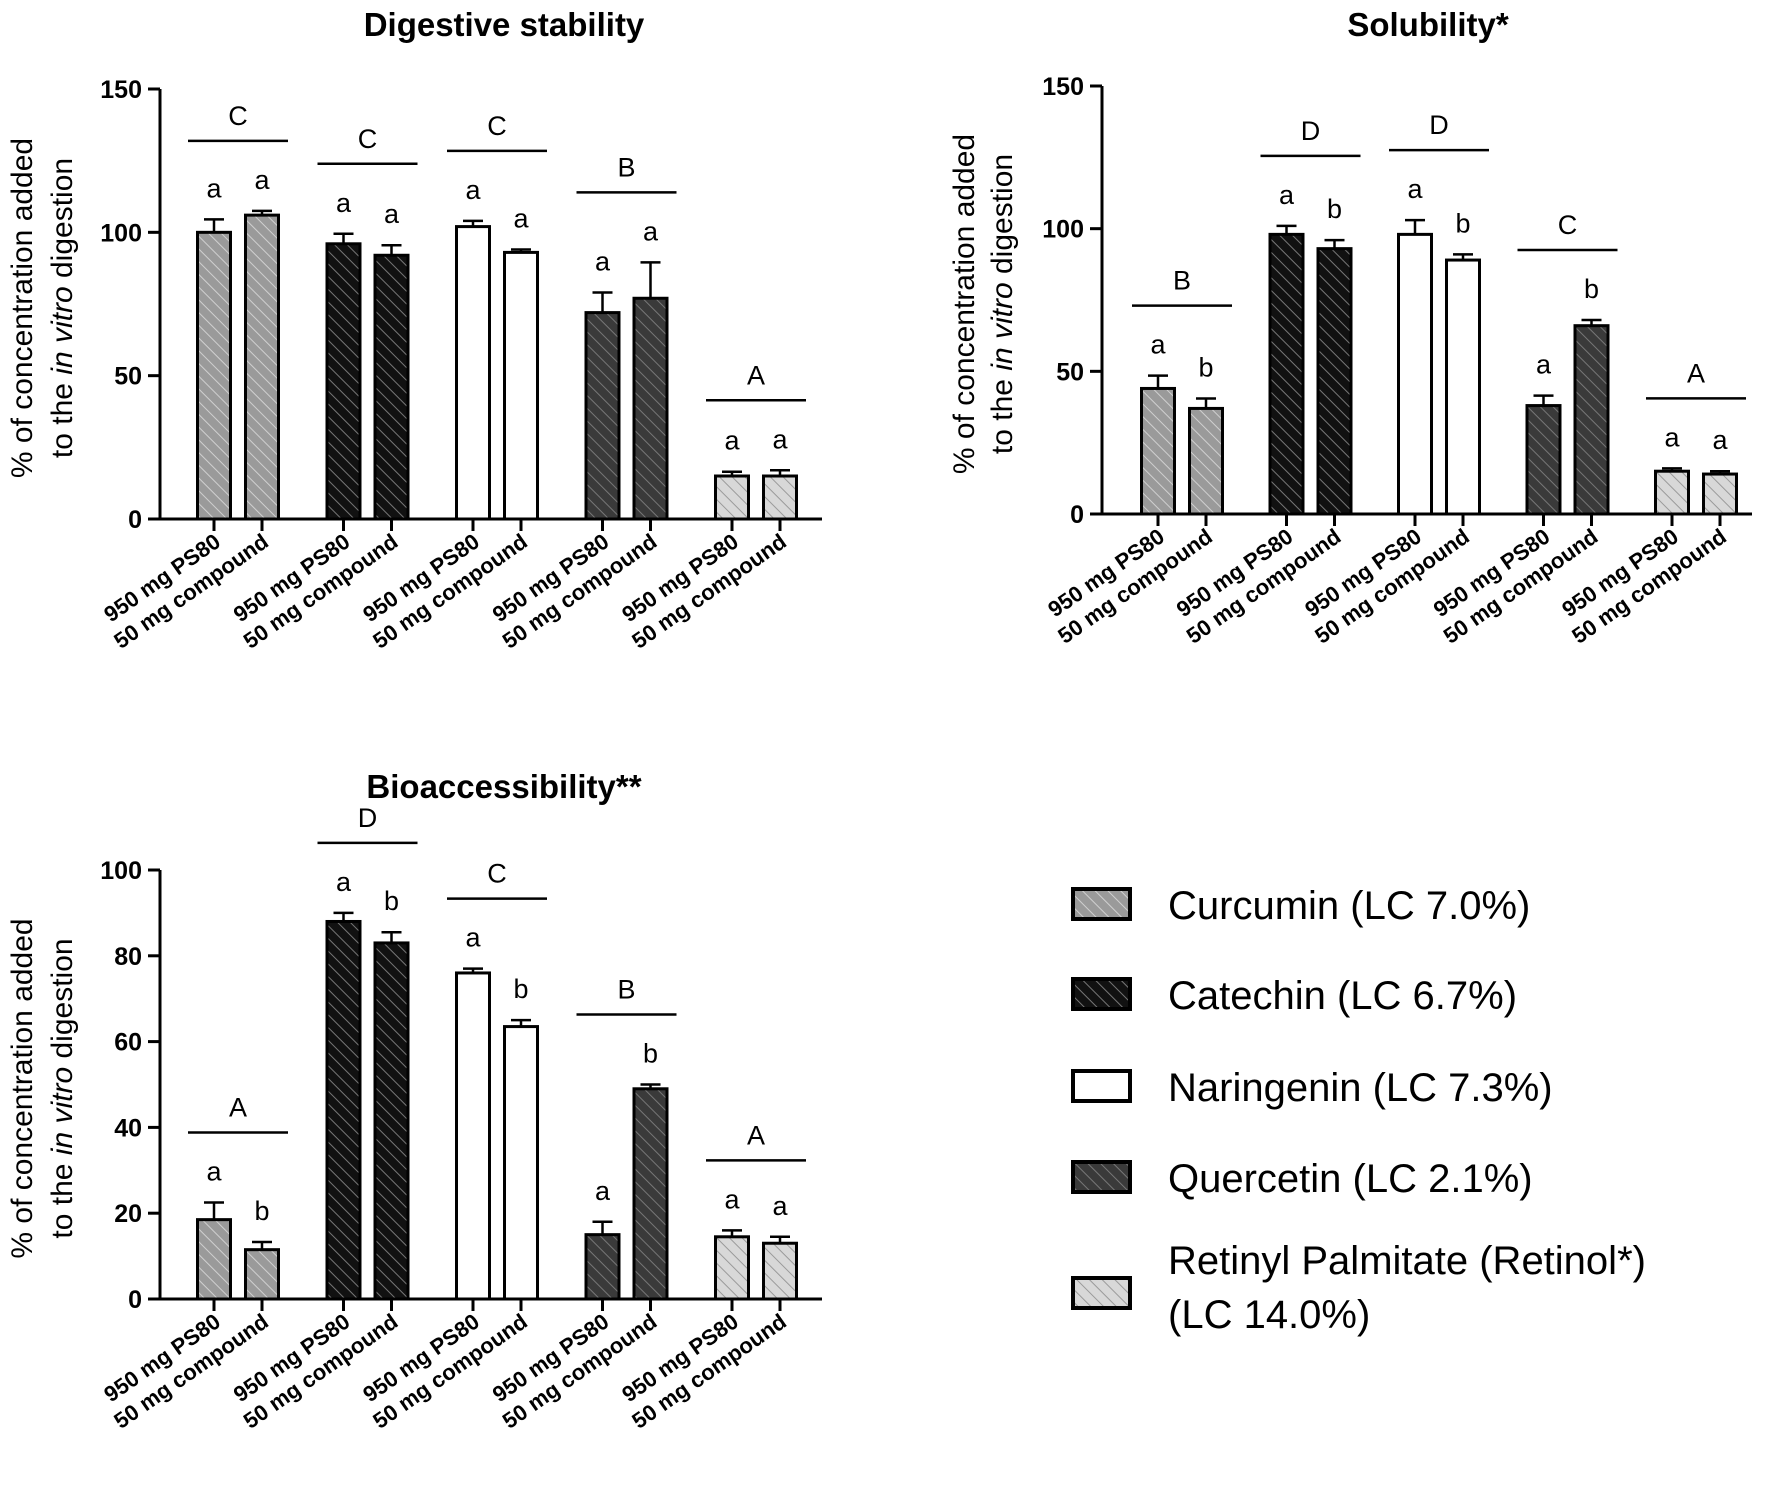 This screenshot has width=1772, height=1496. I want to click on y-tick-label: 20, so click(128, 1214).